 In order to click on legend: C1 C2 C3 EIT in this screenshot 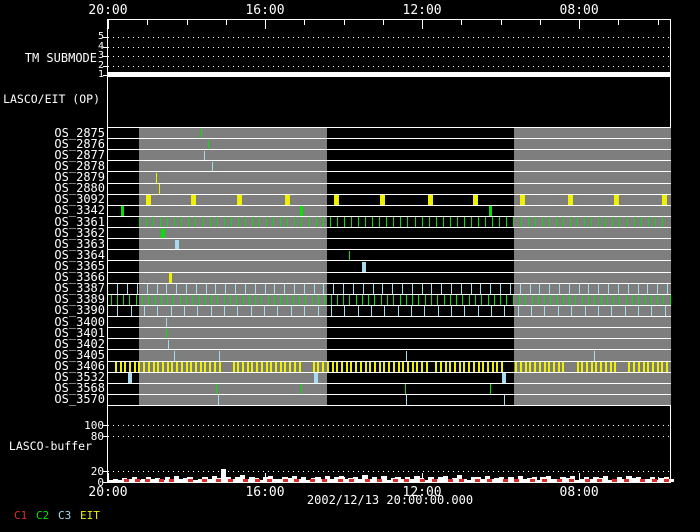, I will do `click(350, 516)`.